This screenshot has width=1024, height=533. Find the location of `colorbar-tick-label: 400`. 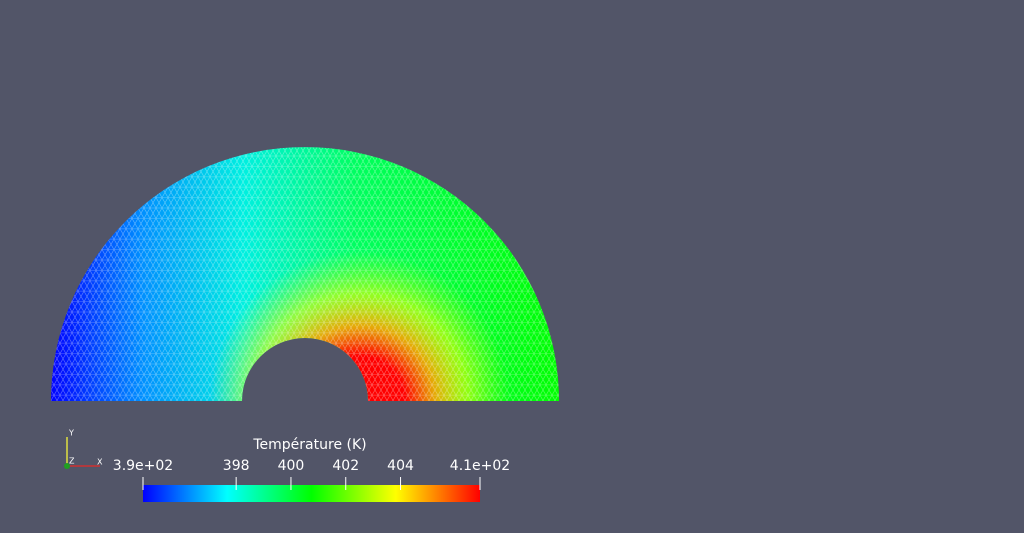

colorbar-tick-label: 400 is located at coordinates (291, 466).